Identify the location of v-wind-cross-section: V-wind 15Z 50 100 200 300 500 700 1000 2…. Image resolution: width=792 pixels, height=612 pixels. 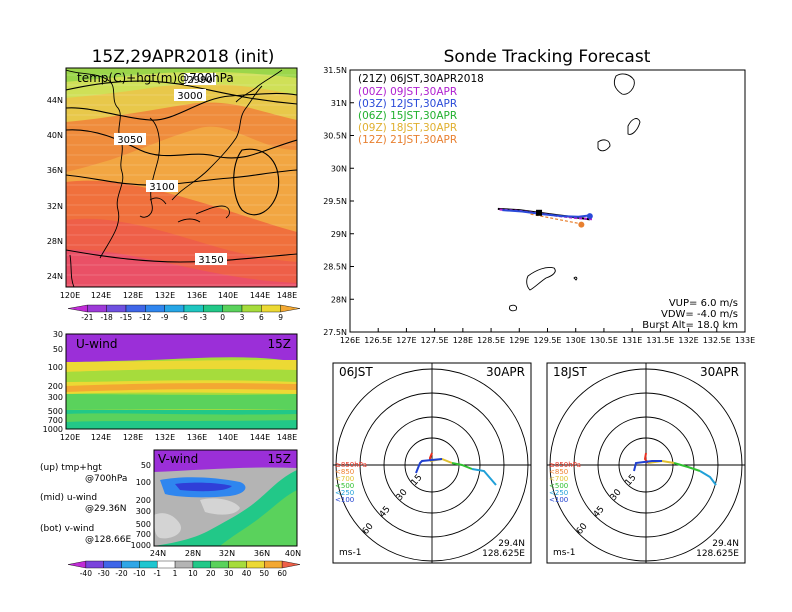
(216, 503).